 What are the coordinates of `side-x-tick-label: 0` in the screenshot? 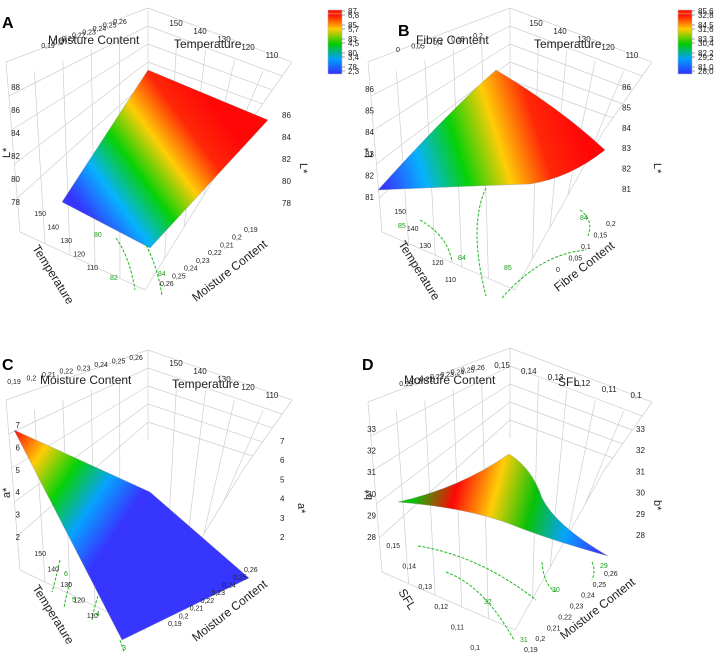 It's located at (558, 270).